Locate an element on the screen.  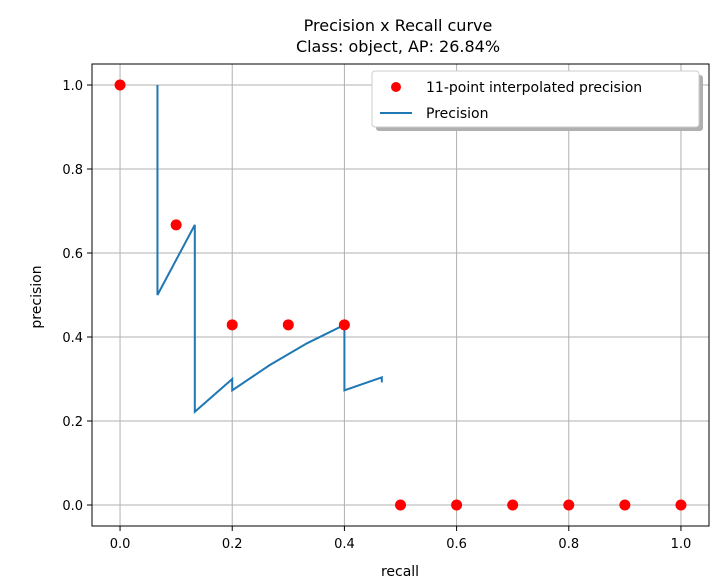
legend-box is located at coordinates (535, 99).